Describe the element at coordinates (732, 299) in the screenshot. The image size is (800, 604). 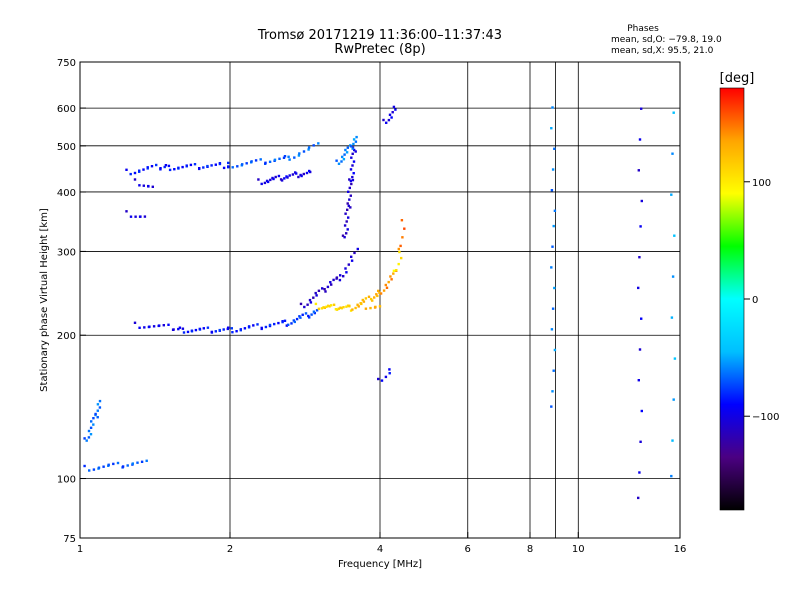
I see `colorbar` at that location.